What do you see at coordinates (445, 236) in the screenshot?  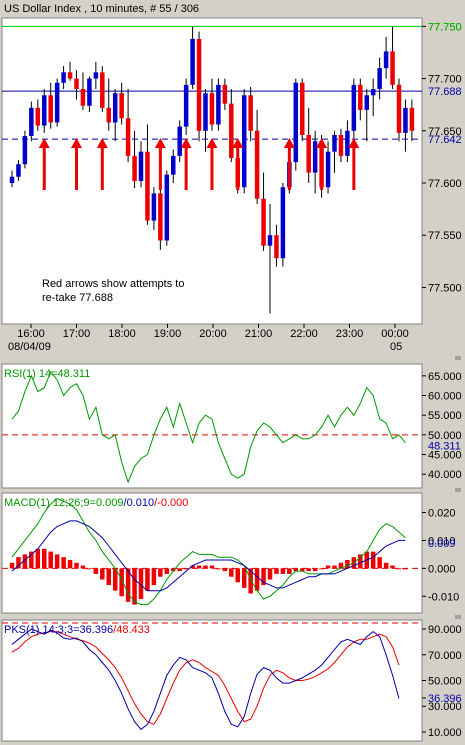 I see `price-axis-tick-label: 77.550` at bounding box center [445, 236].